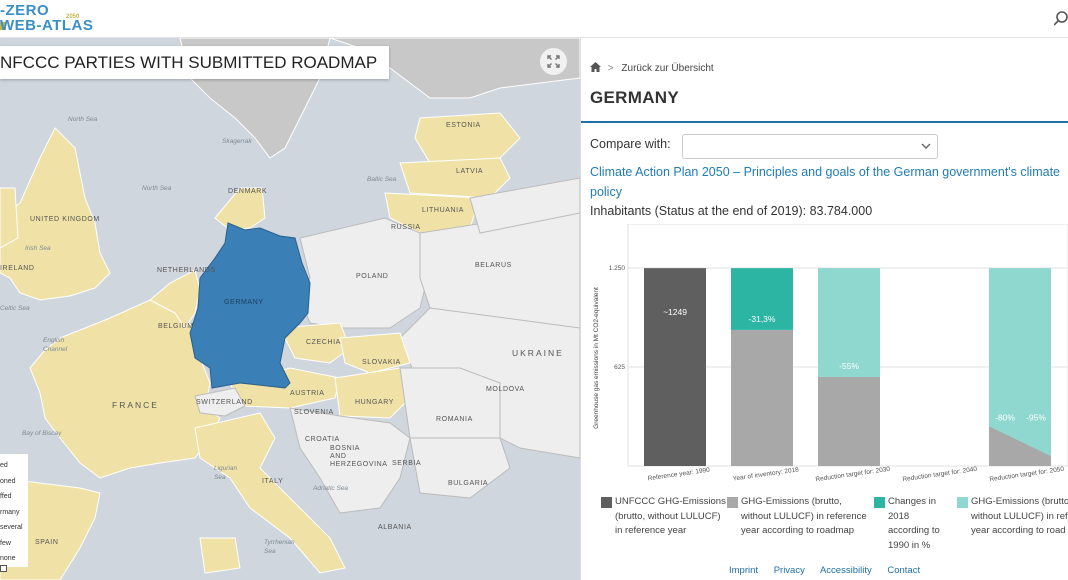 The width and height of the screenshot is (1068, 580). Describe the element at coordinates (237, 141) in the screenshot. I see `label-skagerrak: Skagerrak` at that location.